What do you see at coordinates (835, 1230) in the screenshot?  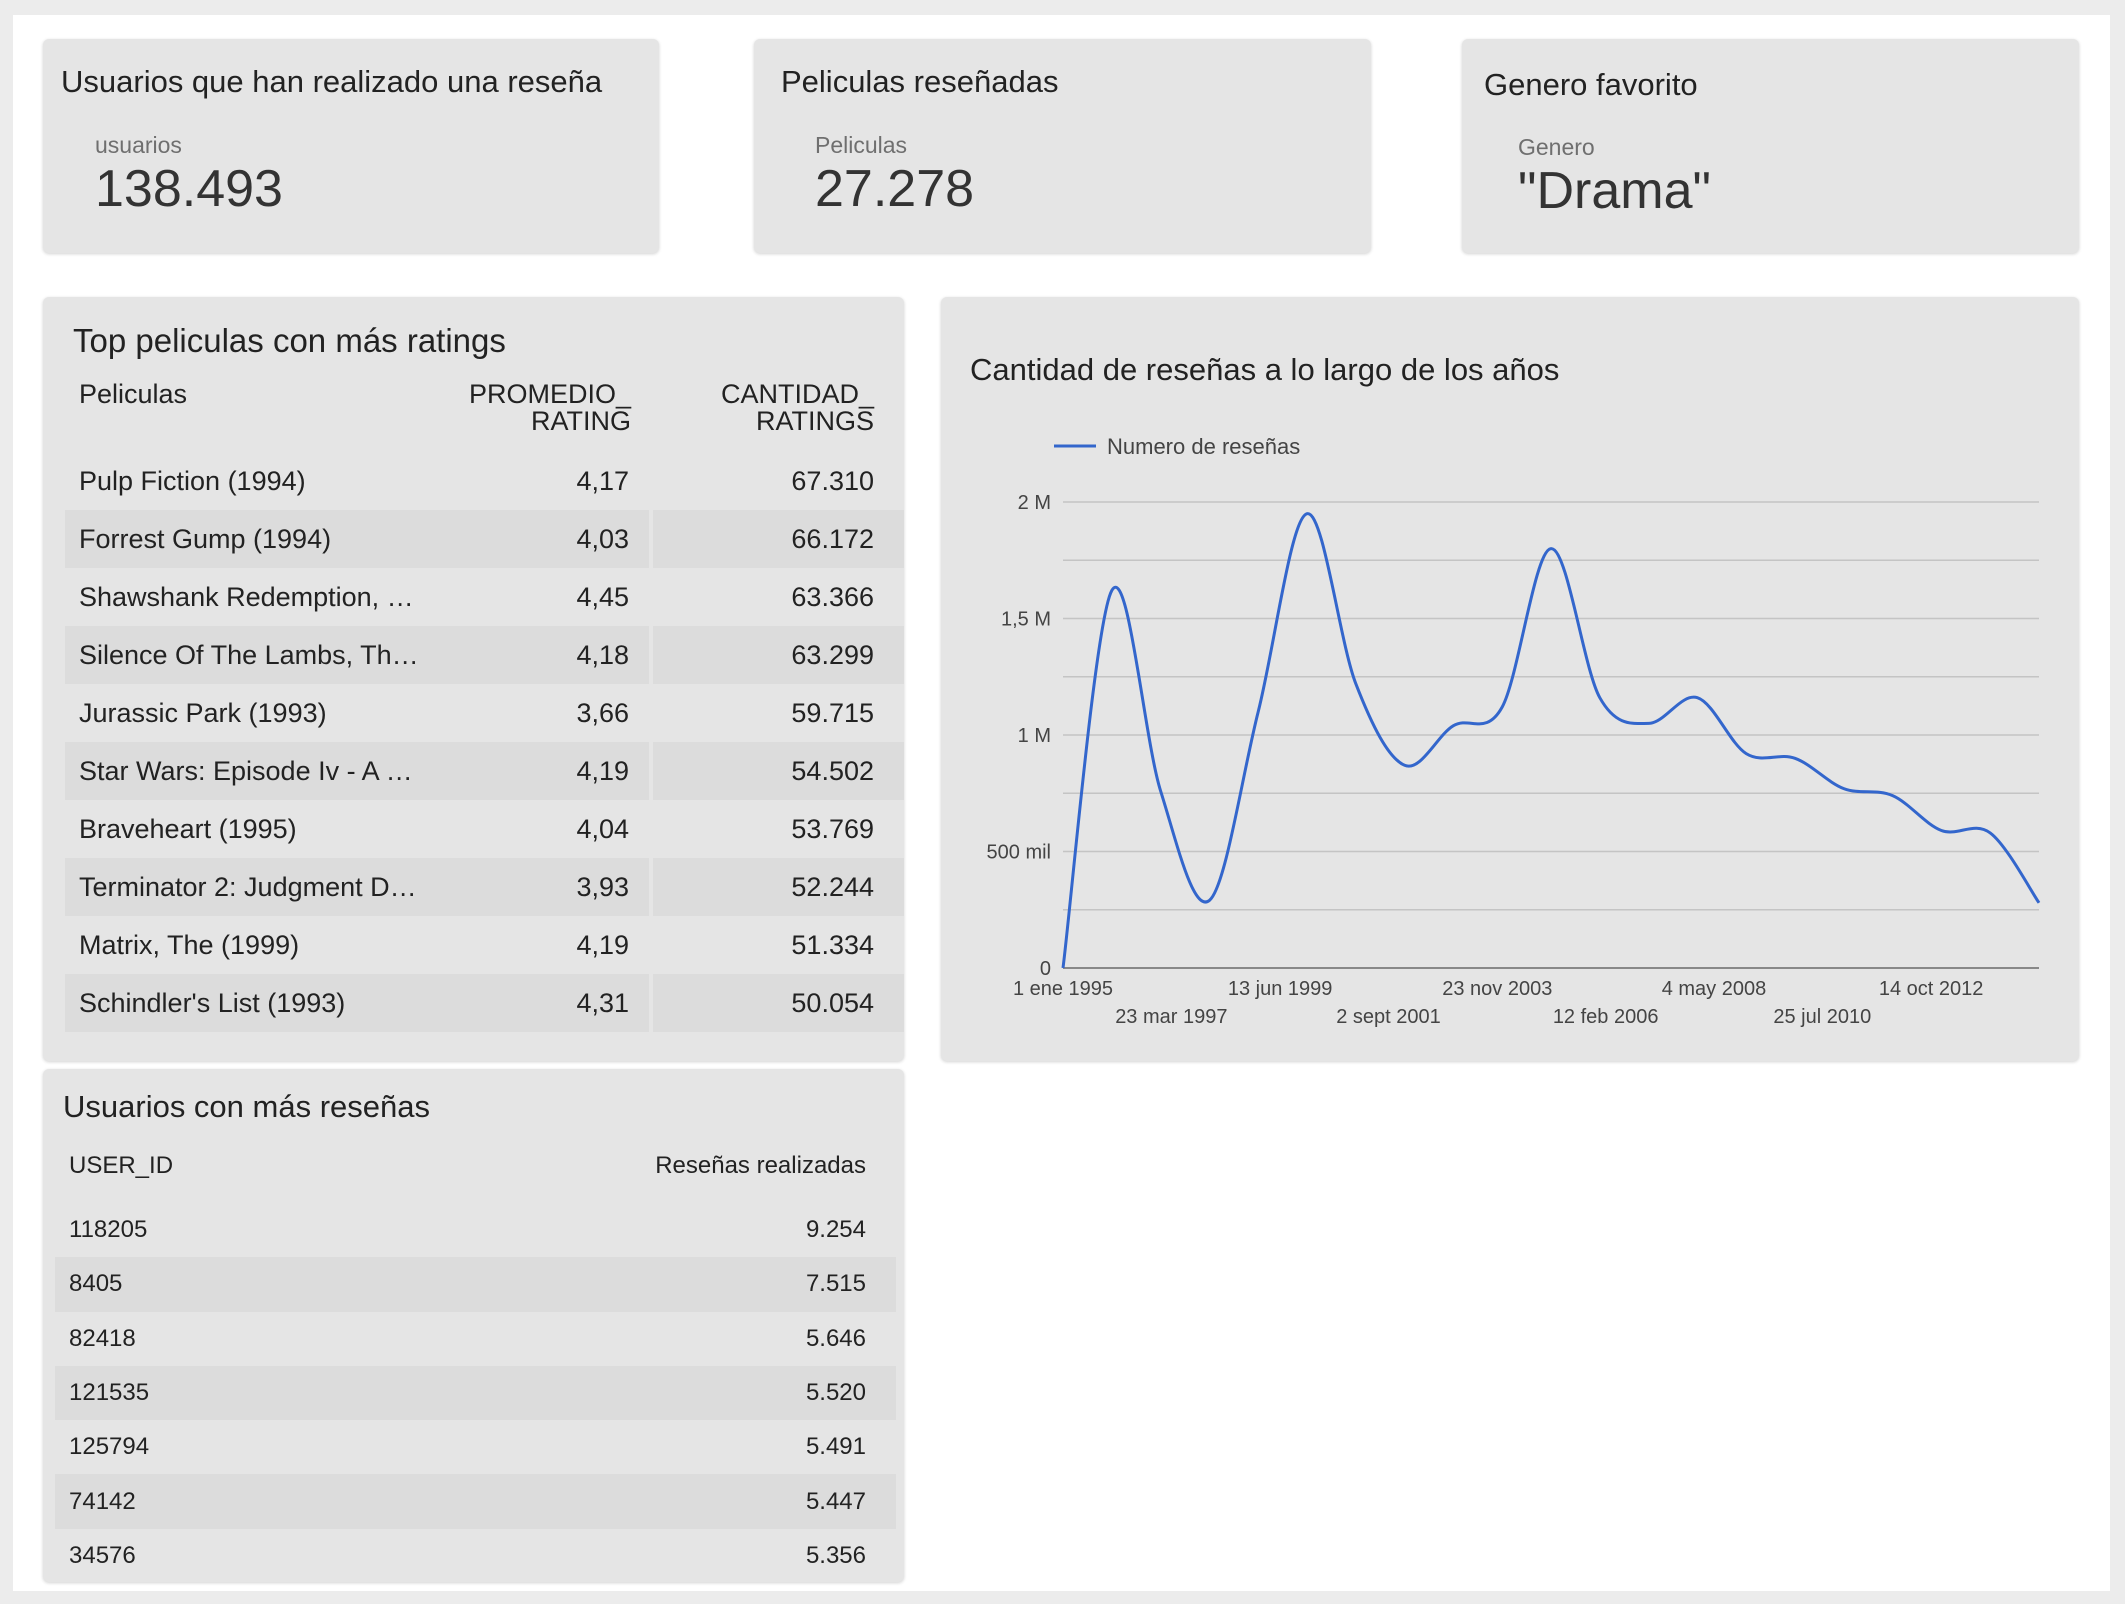 I see `review-count: 9.254` at bounding box center [835, 1230].